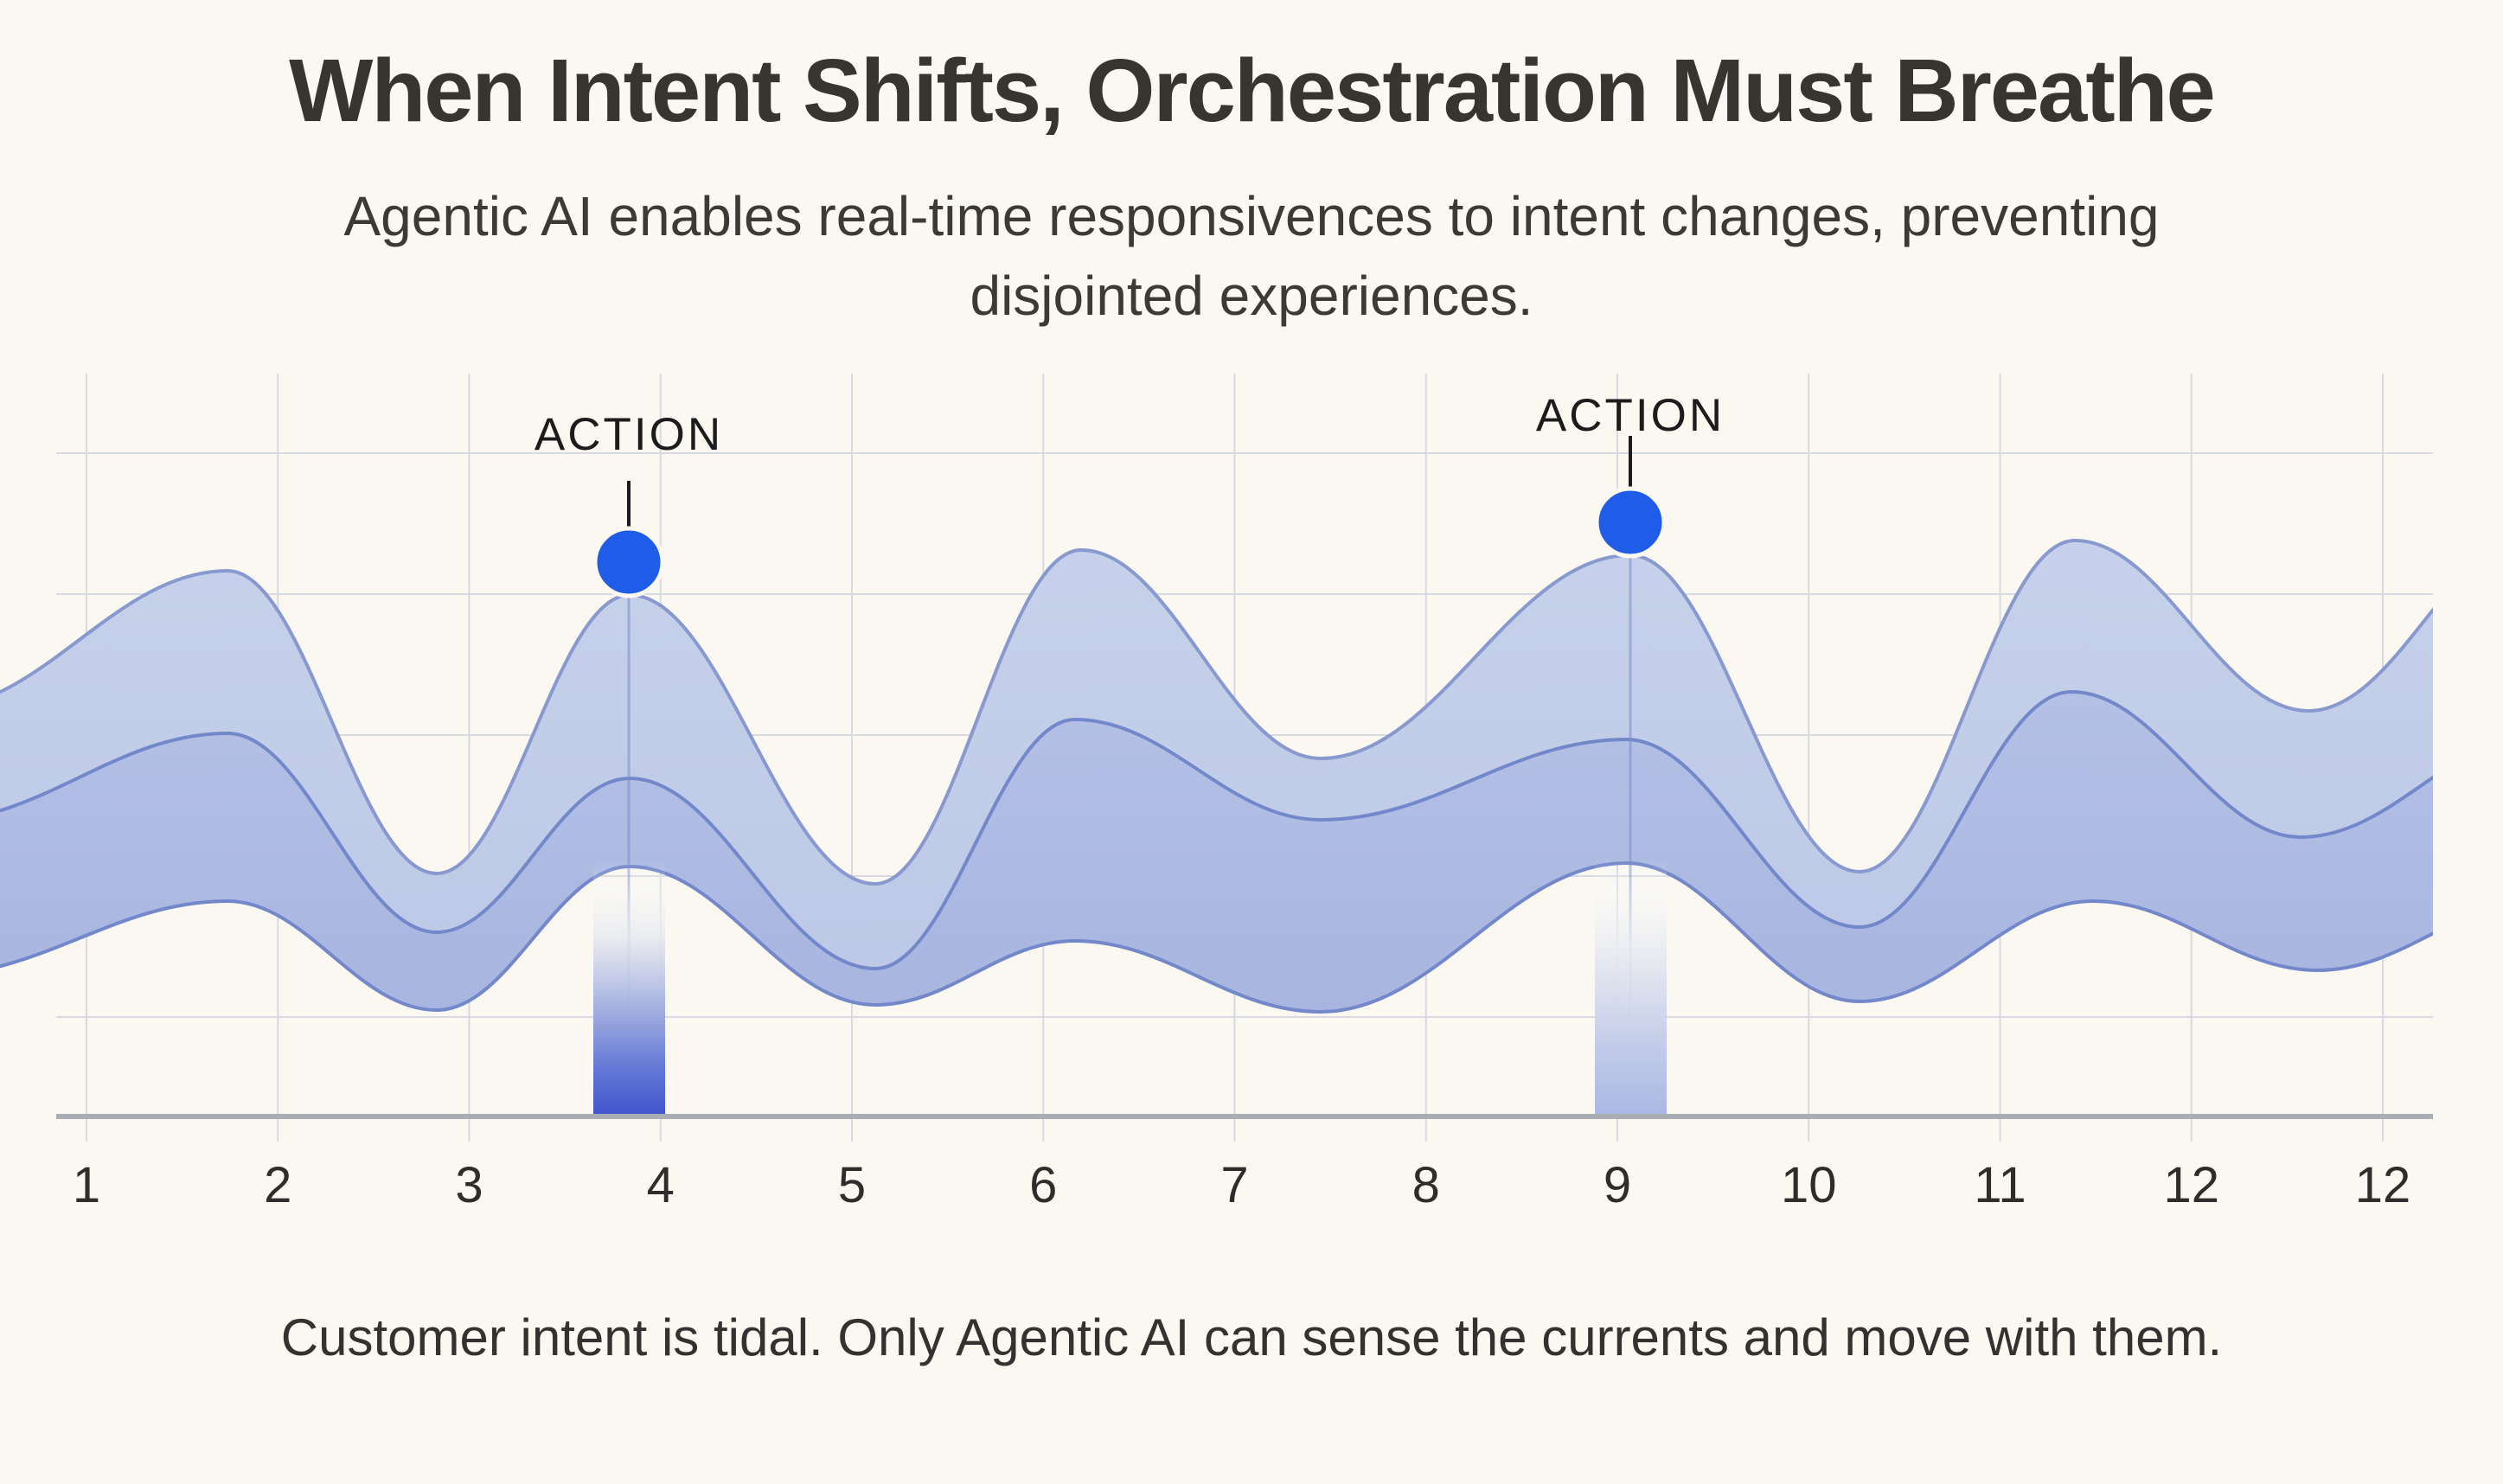 This screenshot has height=1484, width=2503. What do you see at coordinates (661, 1185) in the screenshot?
I see `x-tick-label: 4` at bounding box center [661, 1185].